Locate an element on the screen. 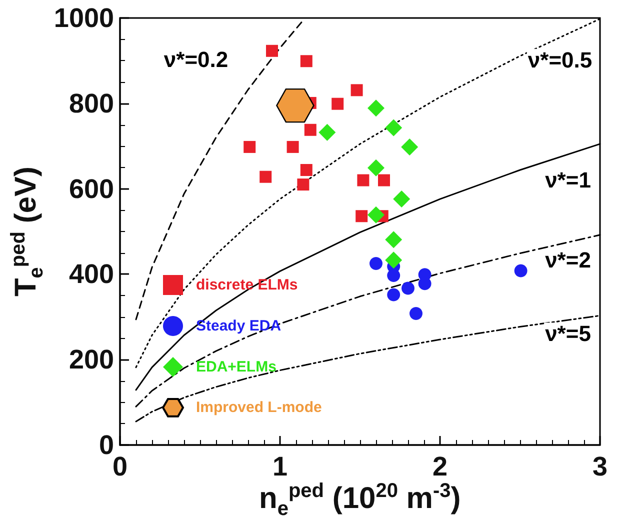  x-tick-label: 1 is located at coordinates (280, 467).